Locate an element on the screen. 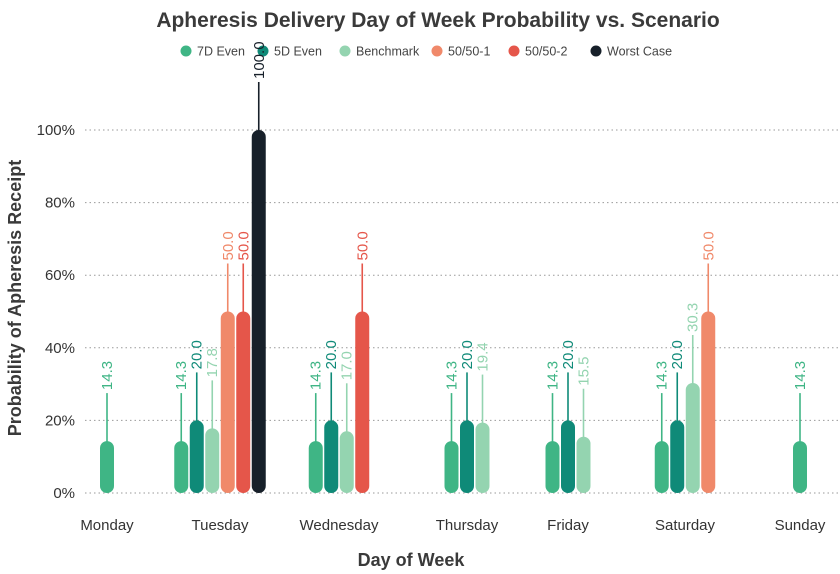 The height and width of the screenshot is (574, 840). legend-label: 7D Even is located at coordinates (221, 52).